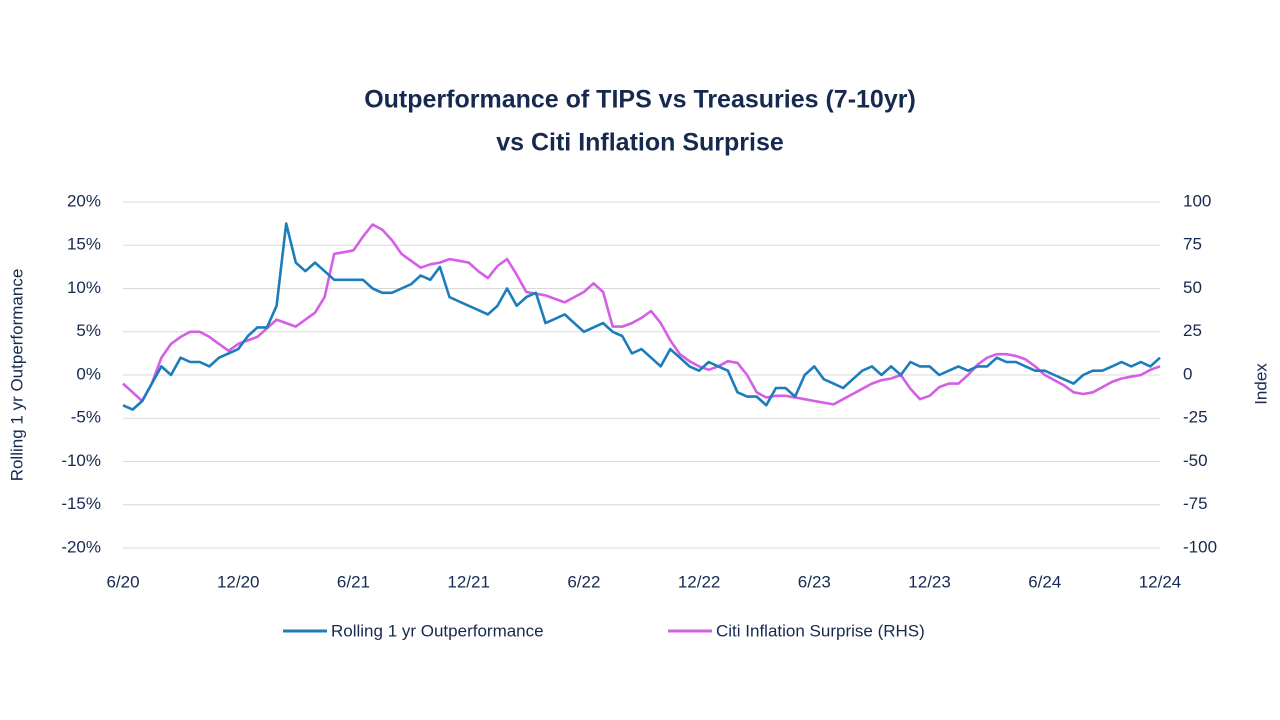  What do you see at coordinates (84, 244) in the screenshot?
I see `y-tick-label: 15%` at bounding box center [84, 244].